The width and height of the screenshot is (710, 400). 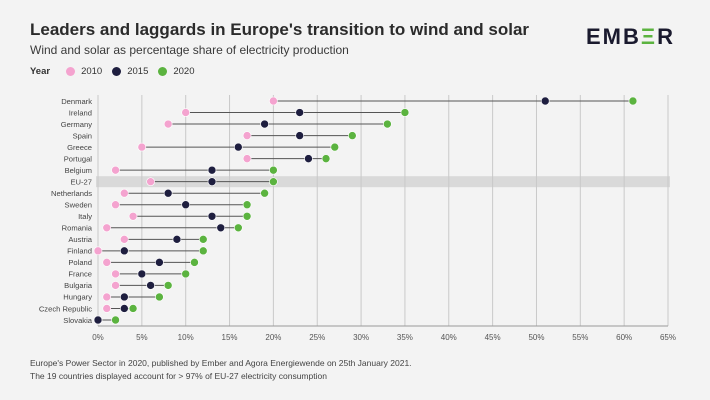 I want to click on x-tick-label: 45%, so click(x=493, y=337).